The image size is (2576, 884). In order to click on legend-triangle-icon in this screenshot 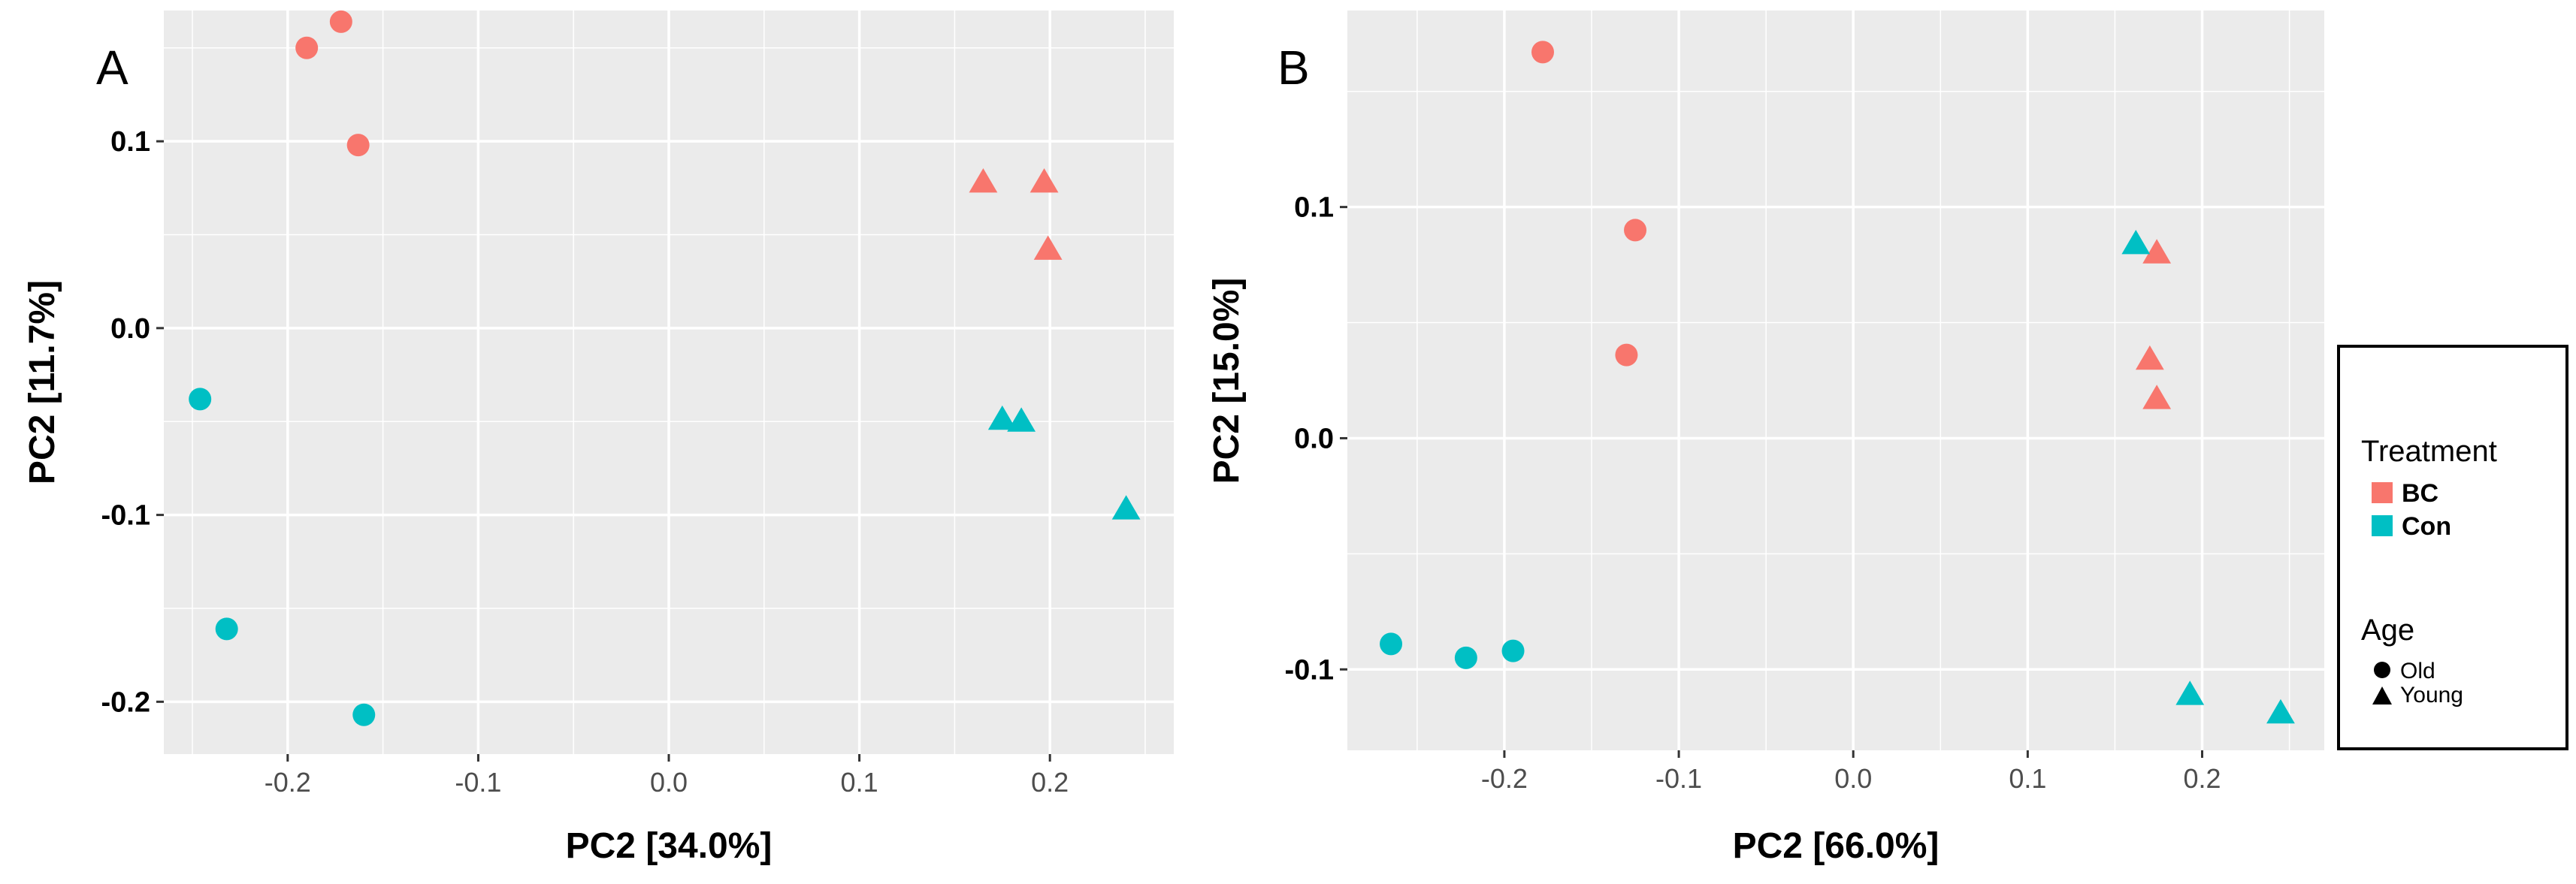, I will do `click(2382, 695)`.